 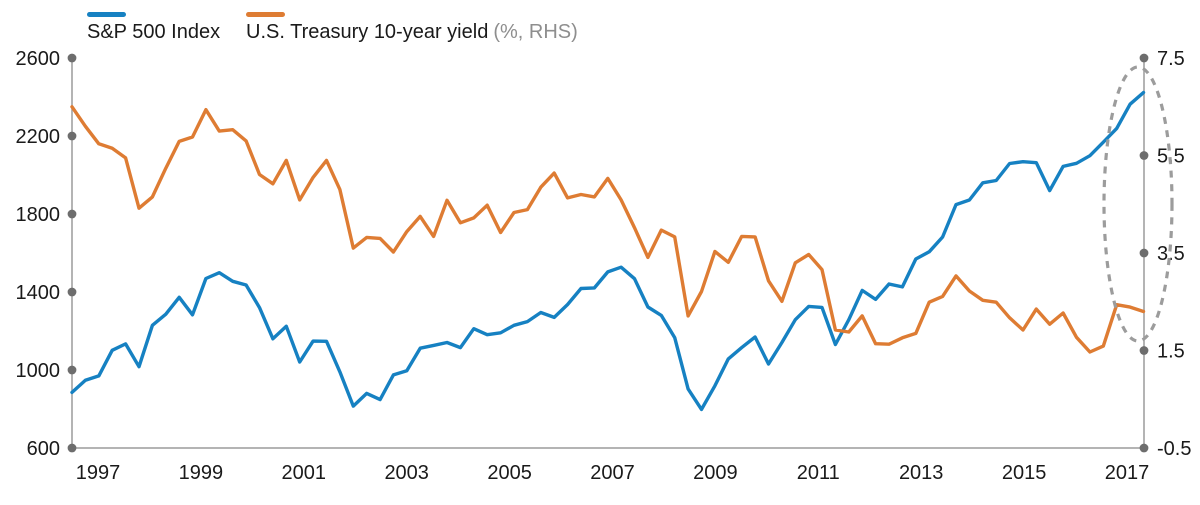 What do you see at coordinates (38, 293) in the screenshot?
I see `left-axis-tick-label: 1400` at bounding box center [38, 293].